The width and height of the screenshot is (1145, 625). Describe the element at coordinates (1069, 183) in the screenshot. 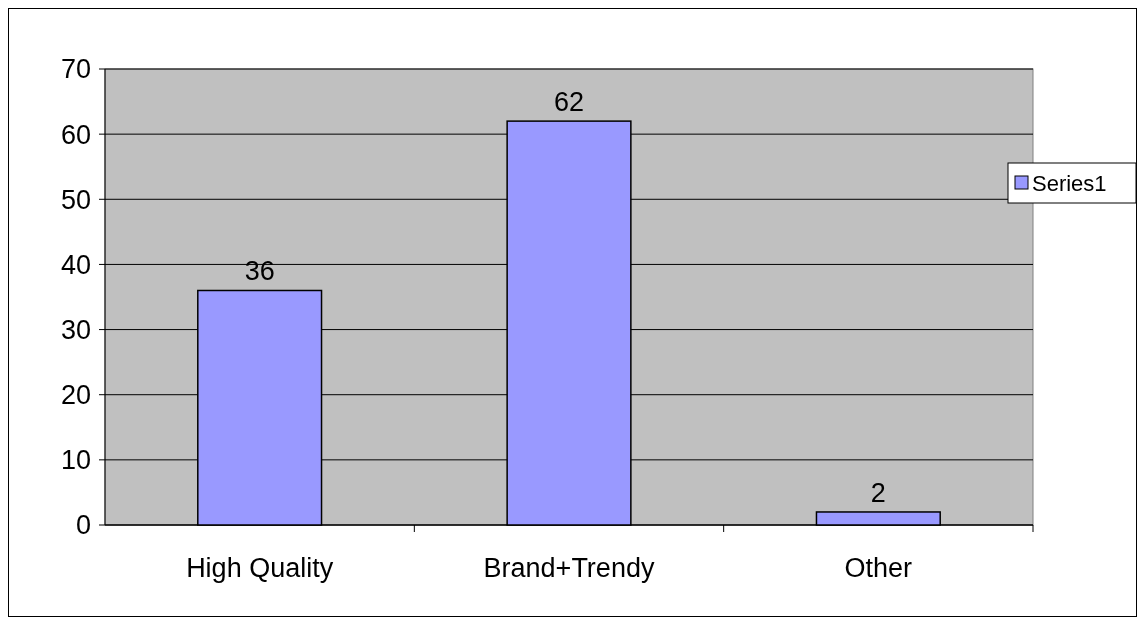

I see `legend-label: Series1` at that location.